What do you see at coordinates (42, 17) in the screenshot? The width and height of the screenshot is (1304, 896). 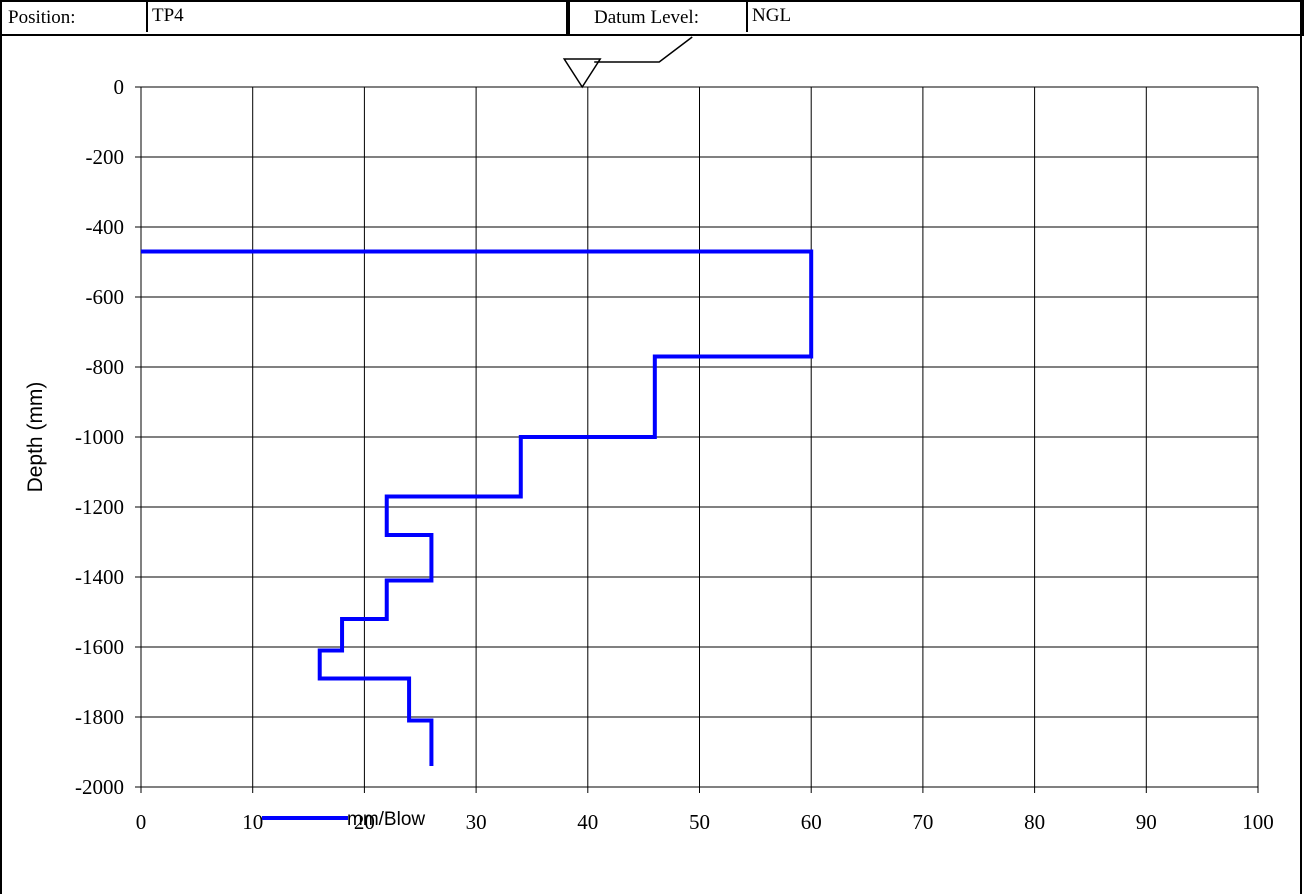 I see `position-label: Position:` at bounding box center [42, 17].